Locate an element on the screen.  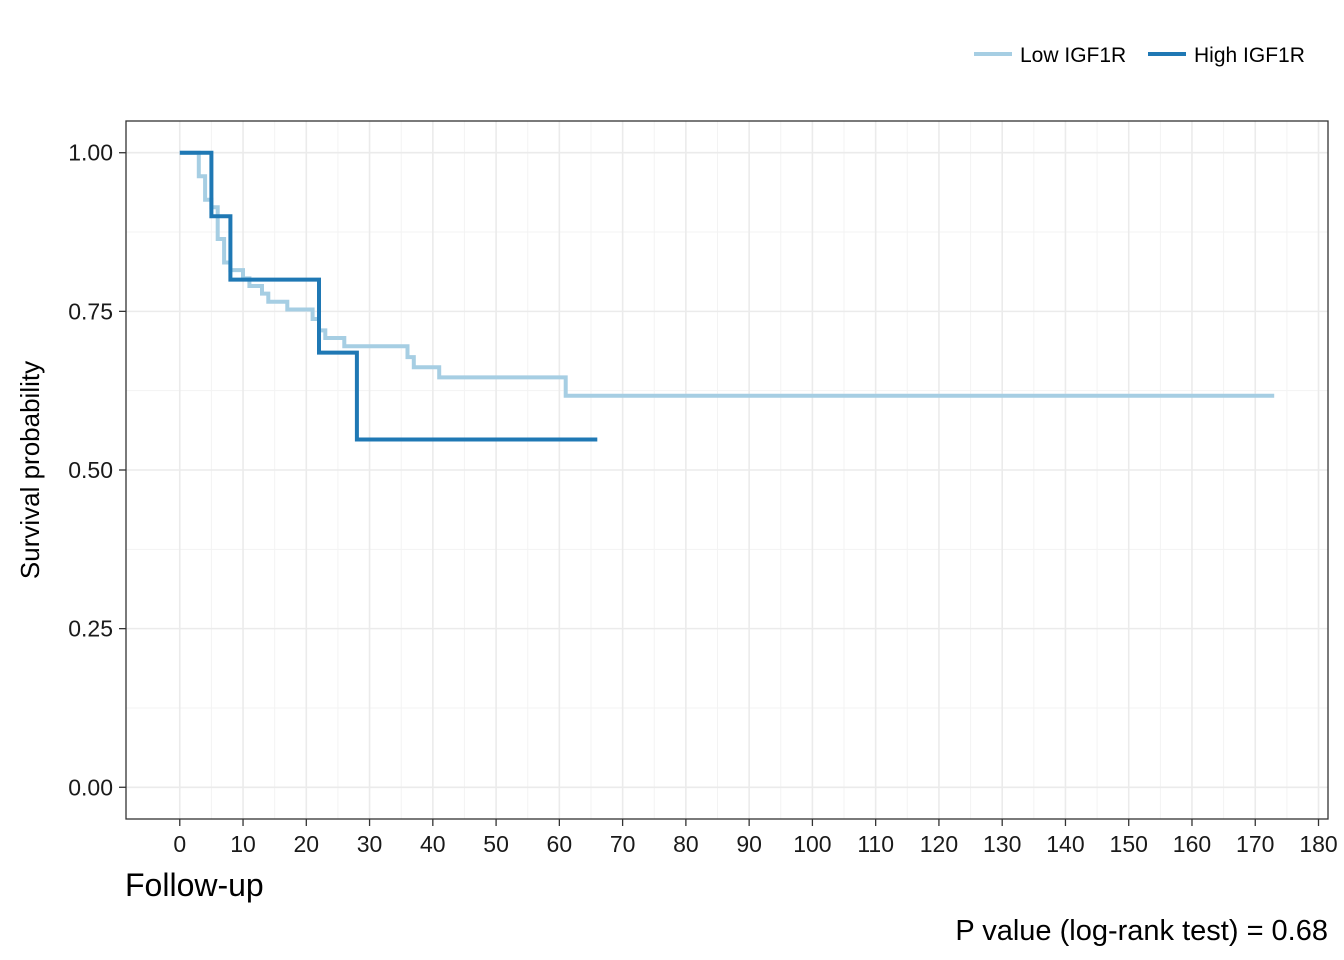
x-tick-label: 140 is located at coordinates (1065, 844).